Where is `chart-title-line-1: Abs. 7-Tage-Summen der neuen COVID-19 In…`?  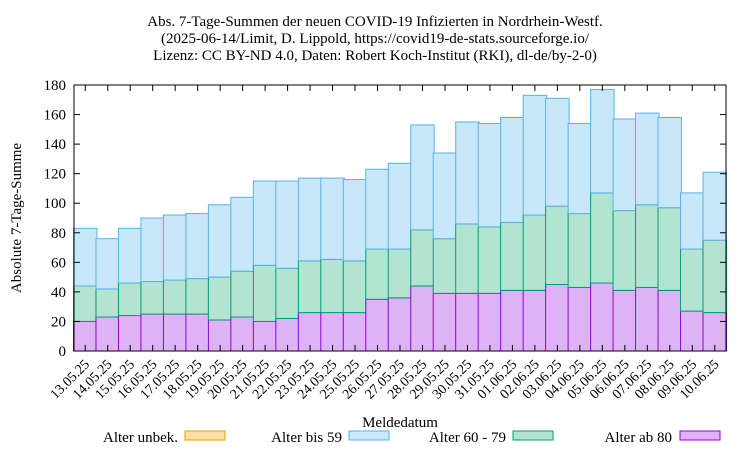
chart-title-line-1: Abs. 7-Tage-Summen der neuen COVID-19 In… is located at coordinates (375, 22).